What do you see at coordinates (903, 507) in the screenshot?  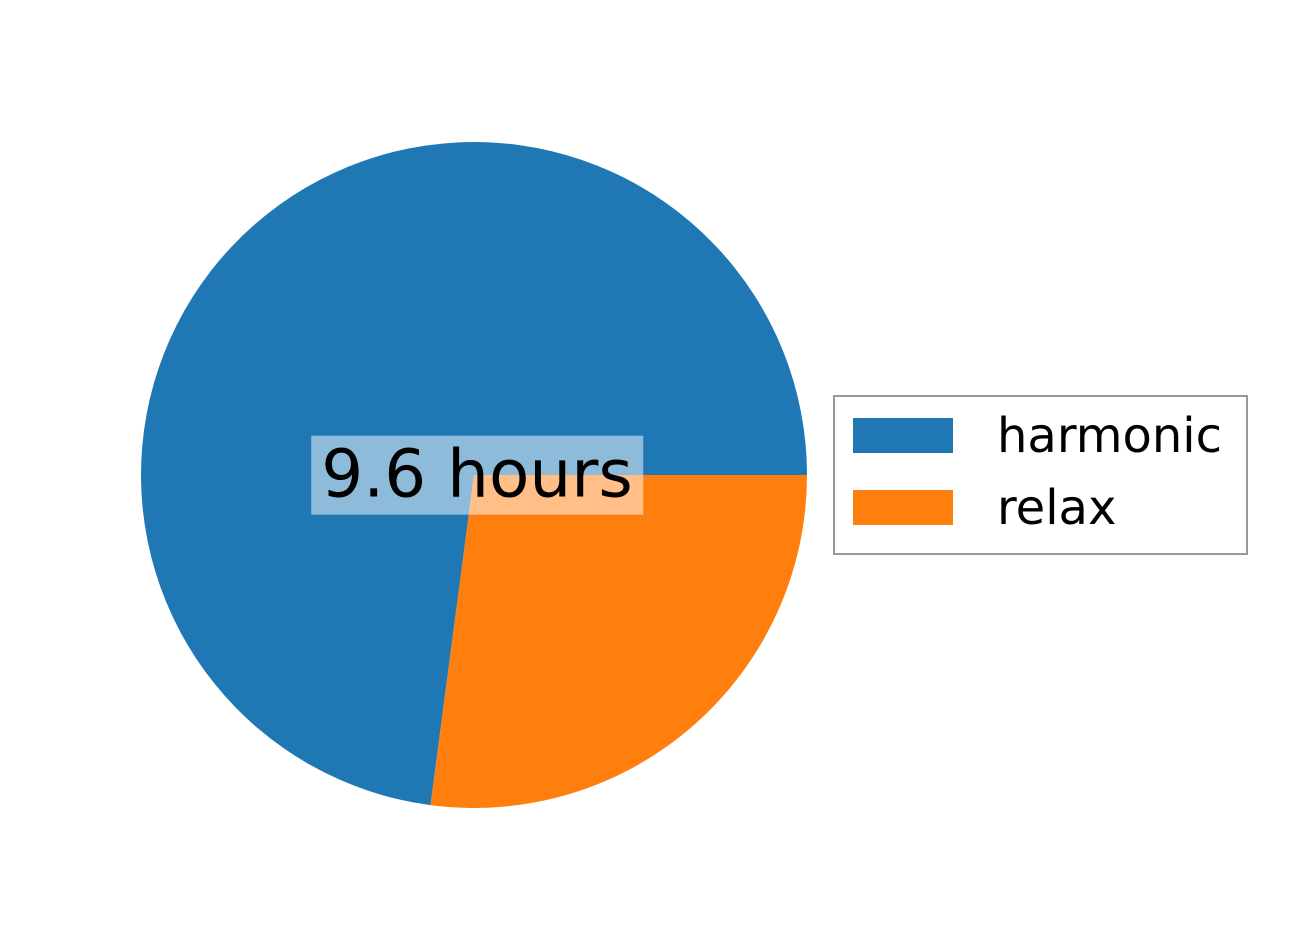 I see `legend-swatch-relax` at bounding box center [903, 507].